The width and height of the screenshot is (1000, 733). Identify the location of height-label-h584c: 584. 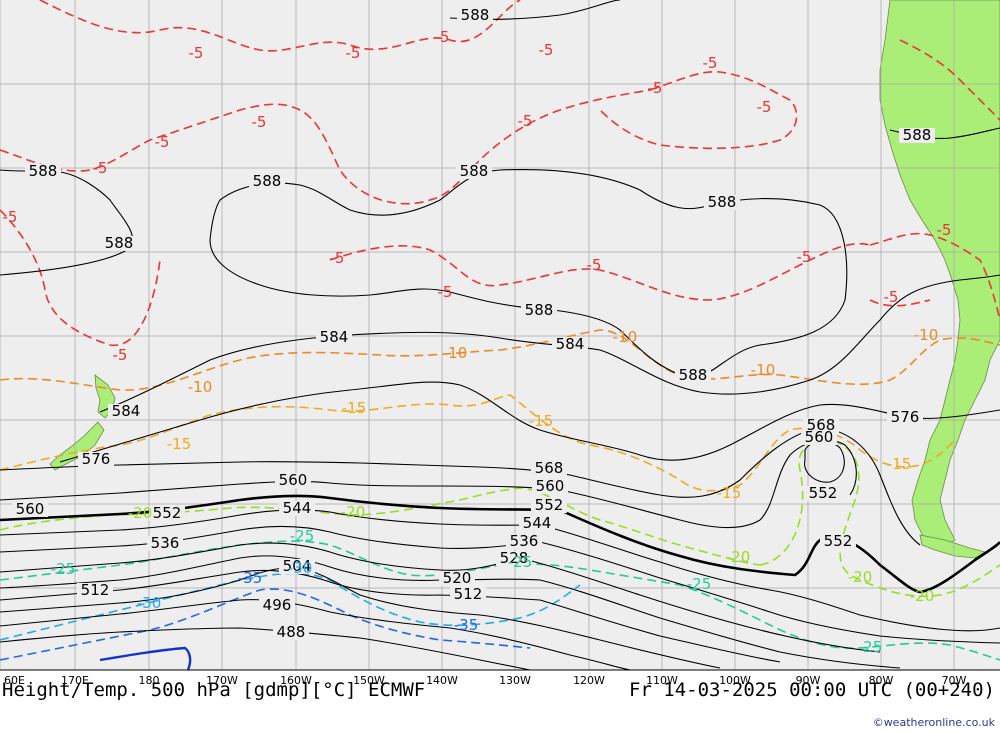
(126, 411).